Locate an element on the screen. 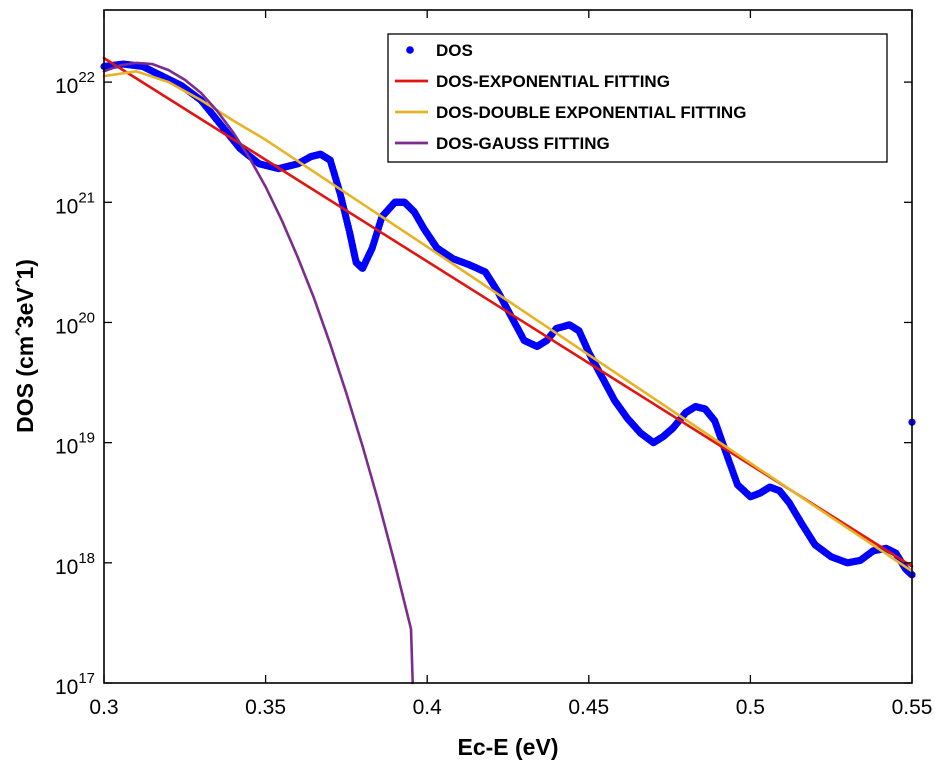  legend-label: DOS-DOUBLE EXPONENTIAL FITTING is located at coordinates (591, 112).